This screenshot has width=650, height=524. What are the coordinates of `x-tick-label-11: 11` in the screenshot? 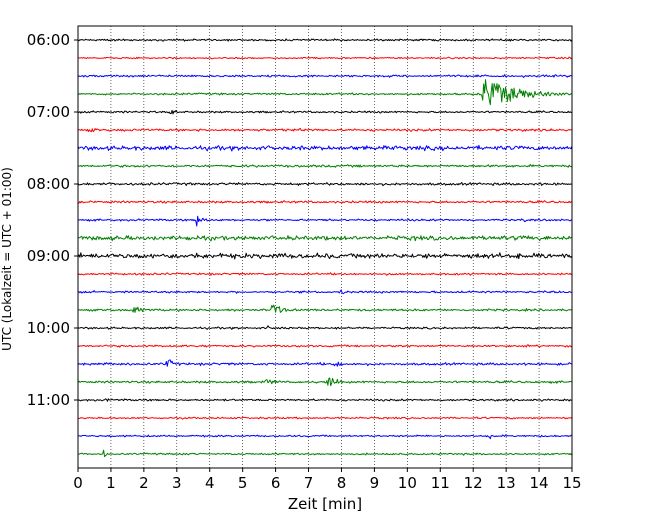 It's located at (440, 483).